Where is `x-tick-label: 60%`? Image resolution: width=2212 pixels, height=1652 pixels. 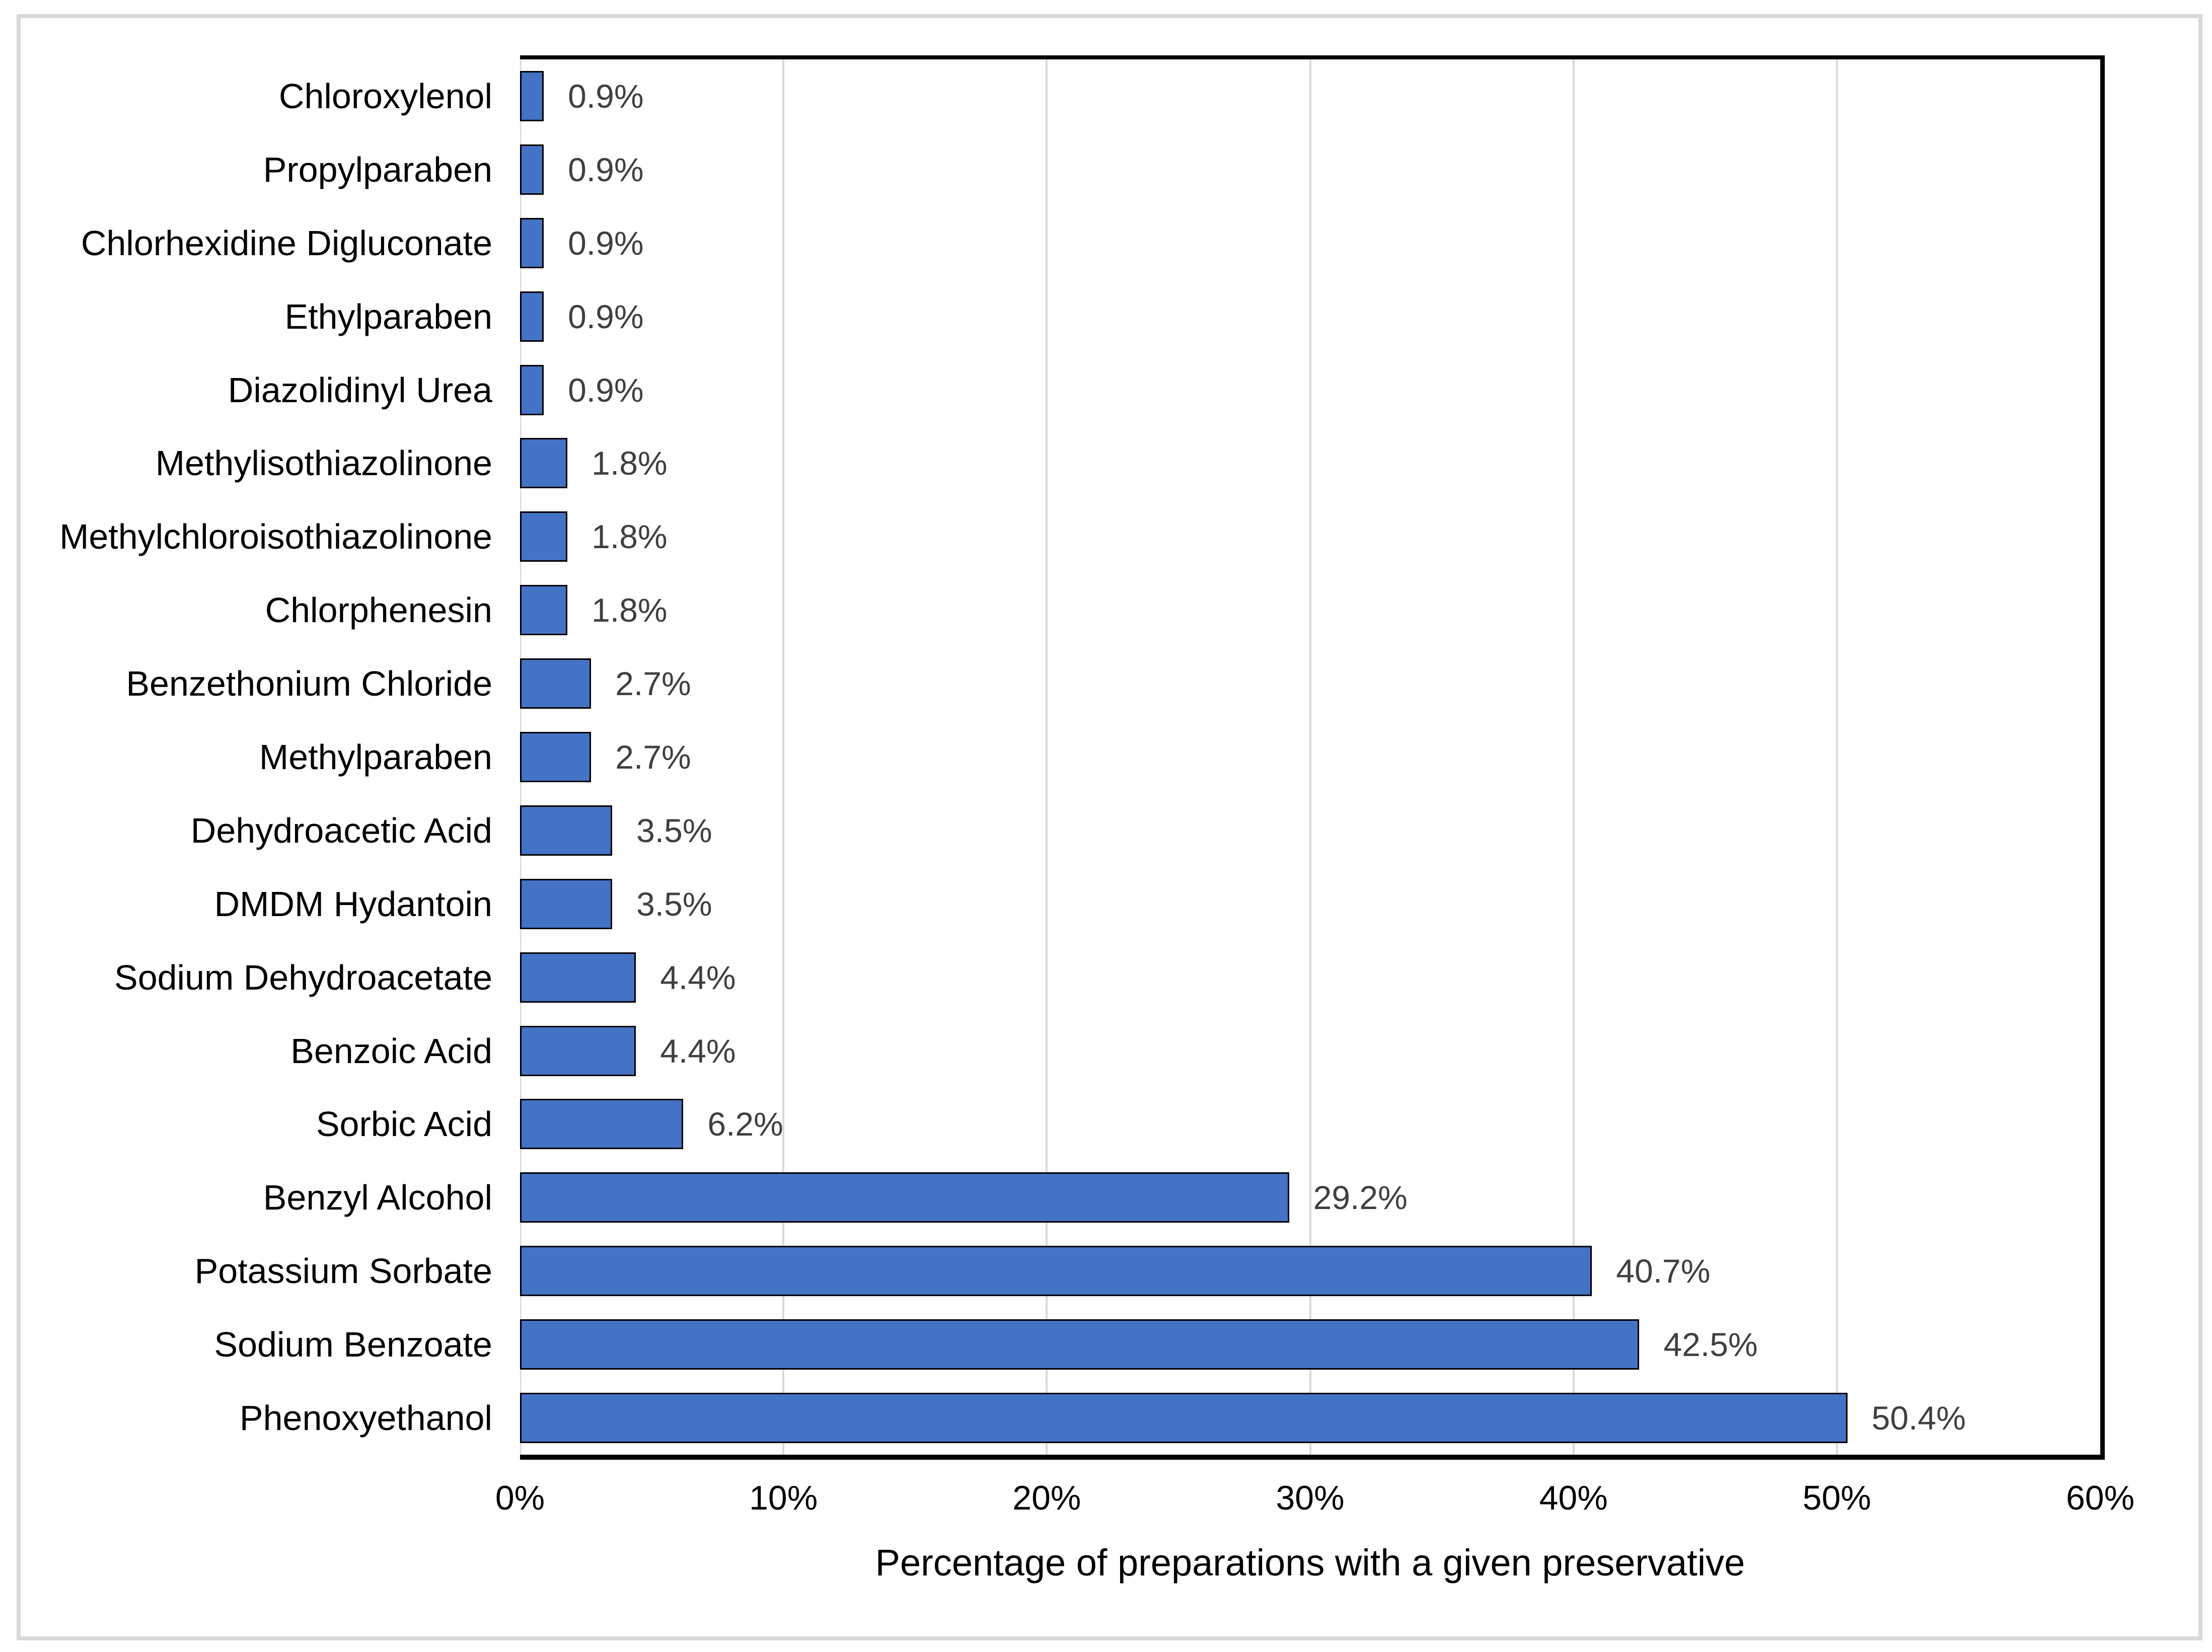
x-tick-label: 60% is located at coordinates (2100, 1498).